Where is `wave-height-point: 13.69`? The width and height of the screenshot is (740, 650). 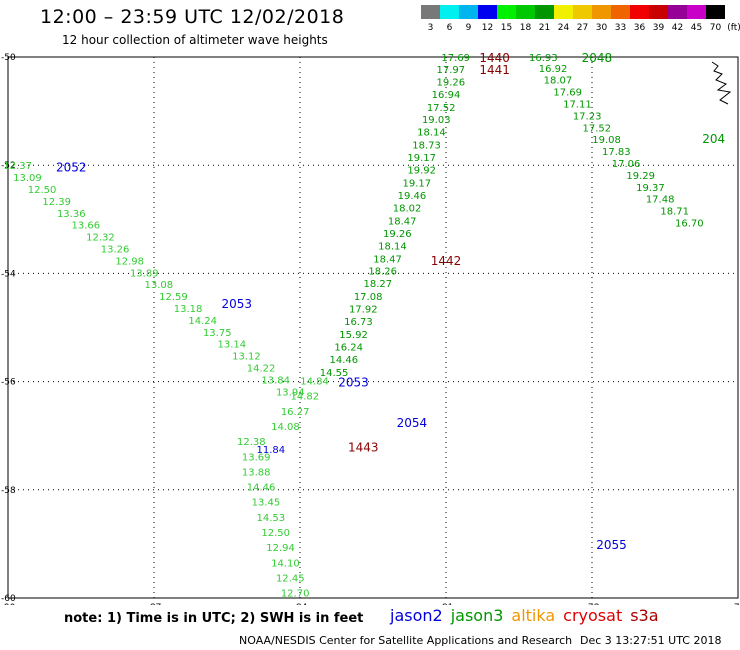 wave-height-point: 13.69 is located at coordinates (256, 457).